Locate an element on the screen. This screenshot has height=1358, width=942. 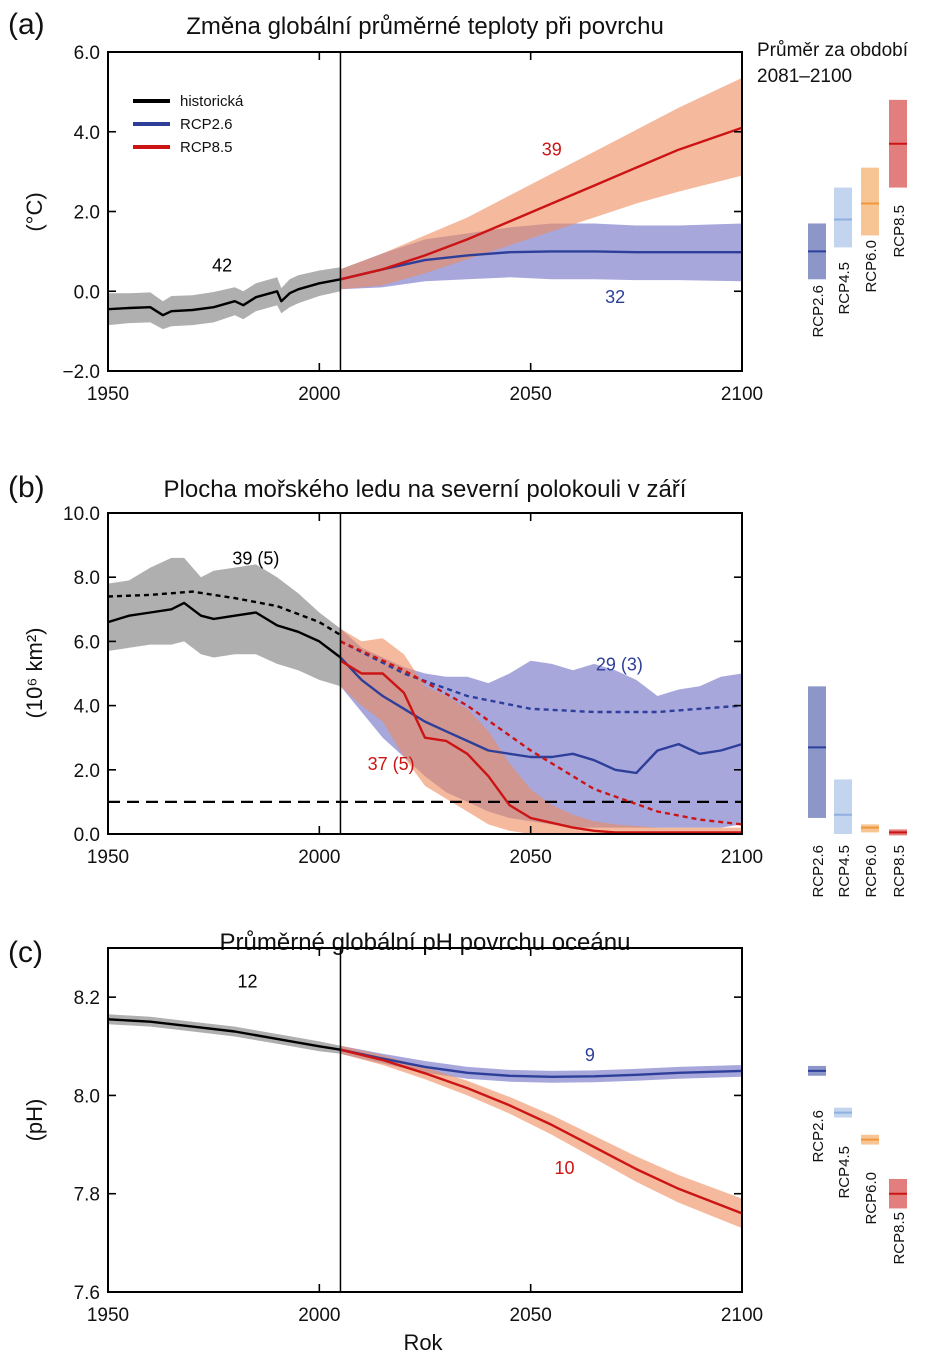
panel-a-range-label-rcp2-6: RCP2.6 is located at coordinates (818, 311).